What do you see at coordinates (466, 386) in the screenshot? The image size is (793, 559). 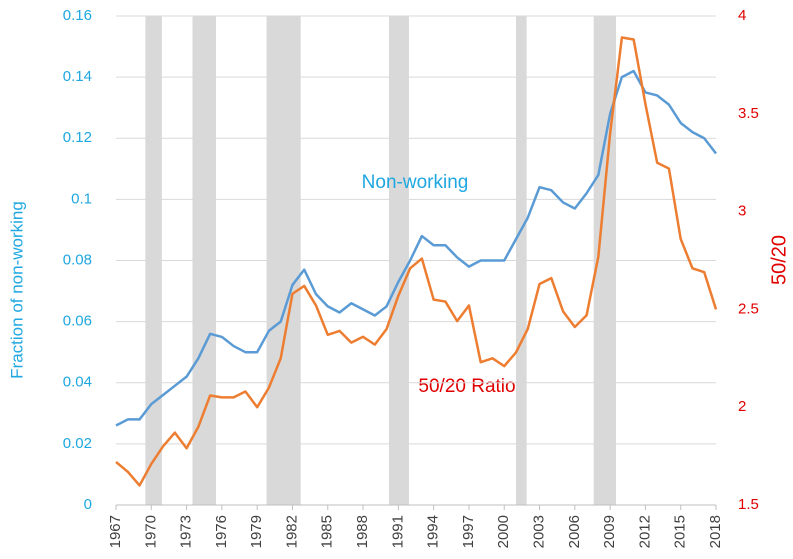 I see `series-annotation: 50/20 Ratio` at bounding box center [466, 386].